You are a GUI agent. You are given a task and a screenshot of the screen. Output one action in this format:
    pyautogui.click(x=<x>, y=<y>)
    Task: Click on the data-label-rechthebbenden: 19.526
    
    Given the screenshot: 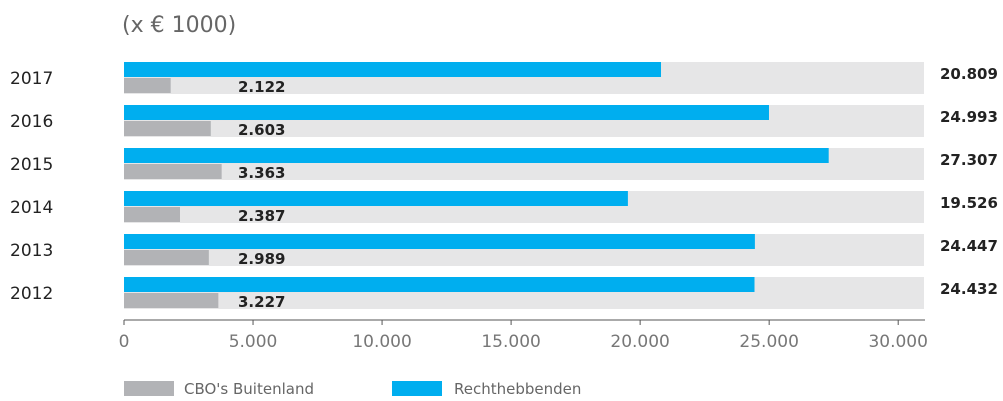 What is the action you would take?
    pyautogui.click(x=969, y=203)
    